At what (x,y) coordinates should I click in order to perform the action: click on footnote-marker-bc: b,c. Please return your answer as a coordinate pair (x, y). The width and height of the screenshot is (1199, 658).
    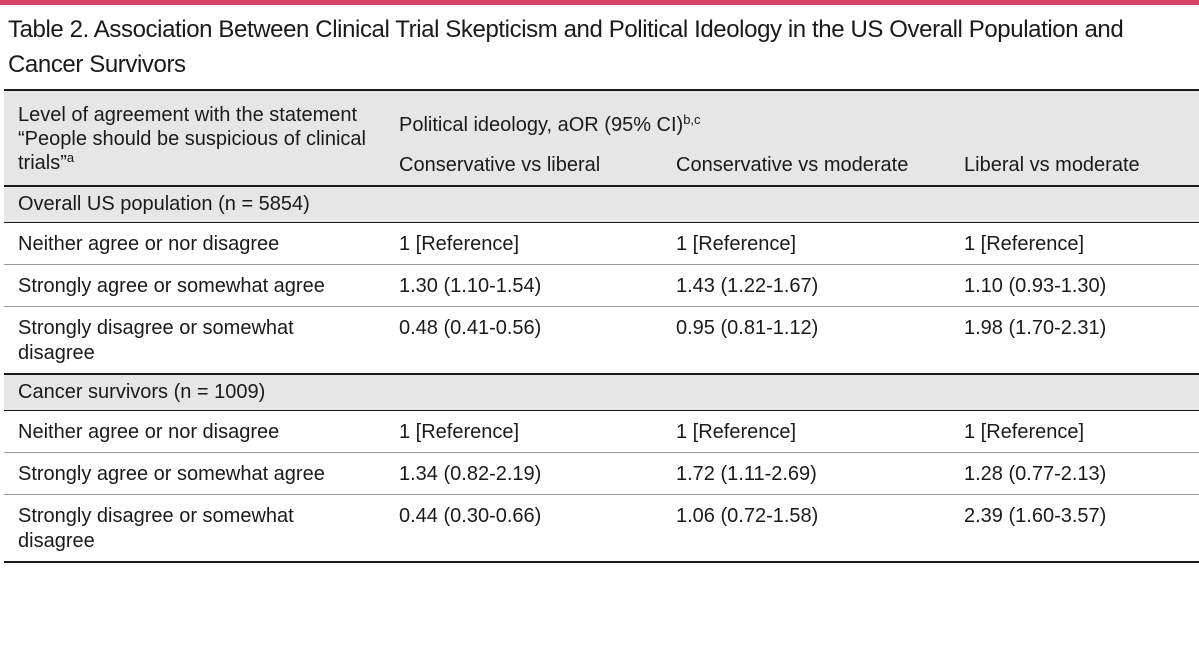
    Looking at the image, I should click on (692, 119).